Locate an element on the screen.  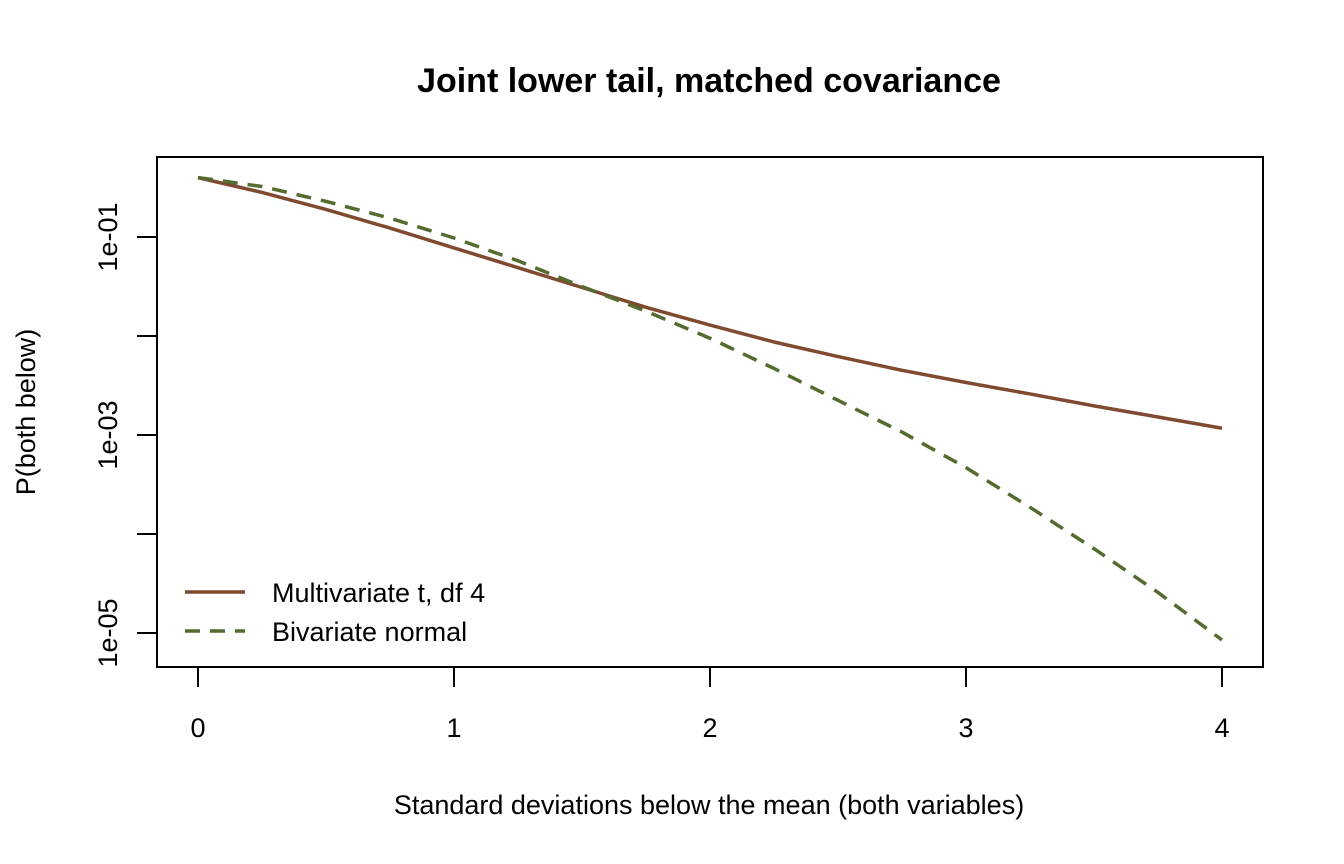
y-axis-label: P(both below) is located at coordinates (26, 412).